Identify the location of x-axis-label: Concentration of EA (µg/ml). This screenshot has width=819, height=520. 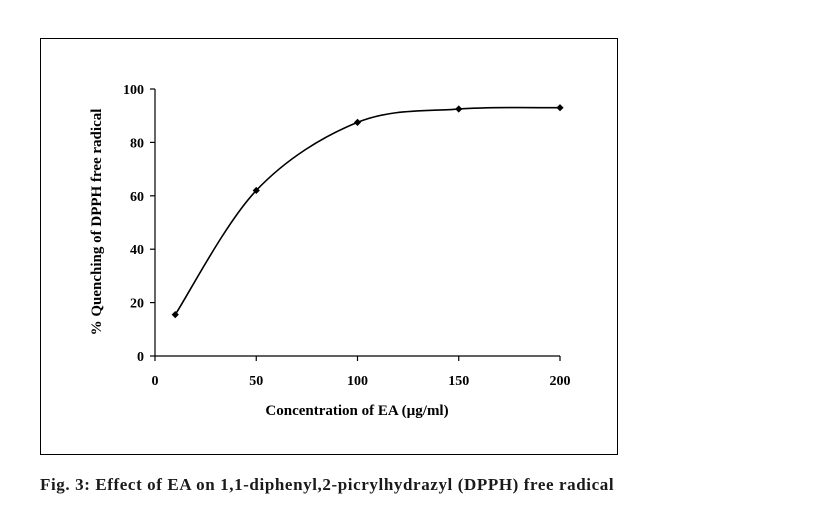
(356, 411).